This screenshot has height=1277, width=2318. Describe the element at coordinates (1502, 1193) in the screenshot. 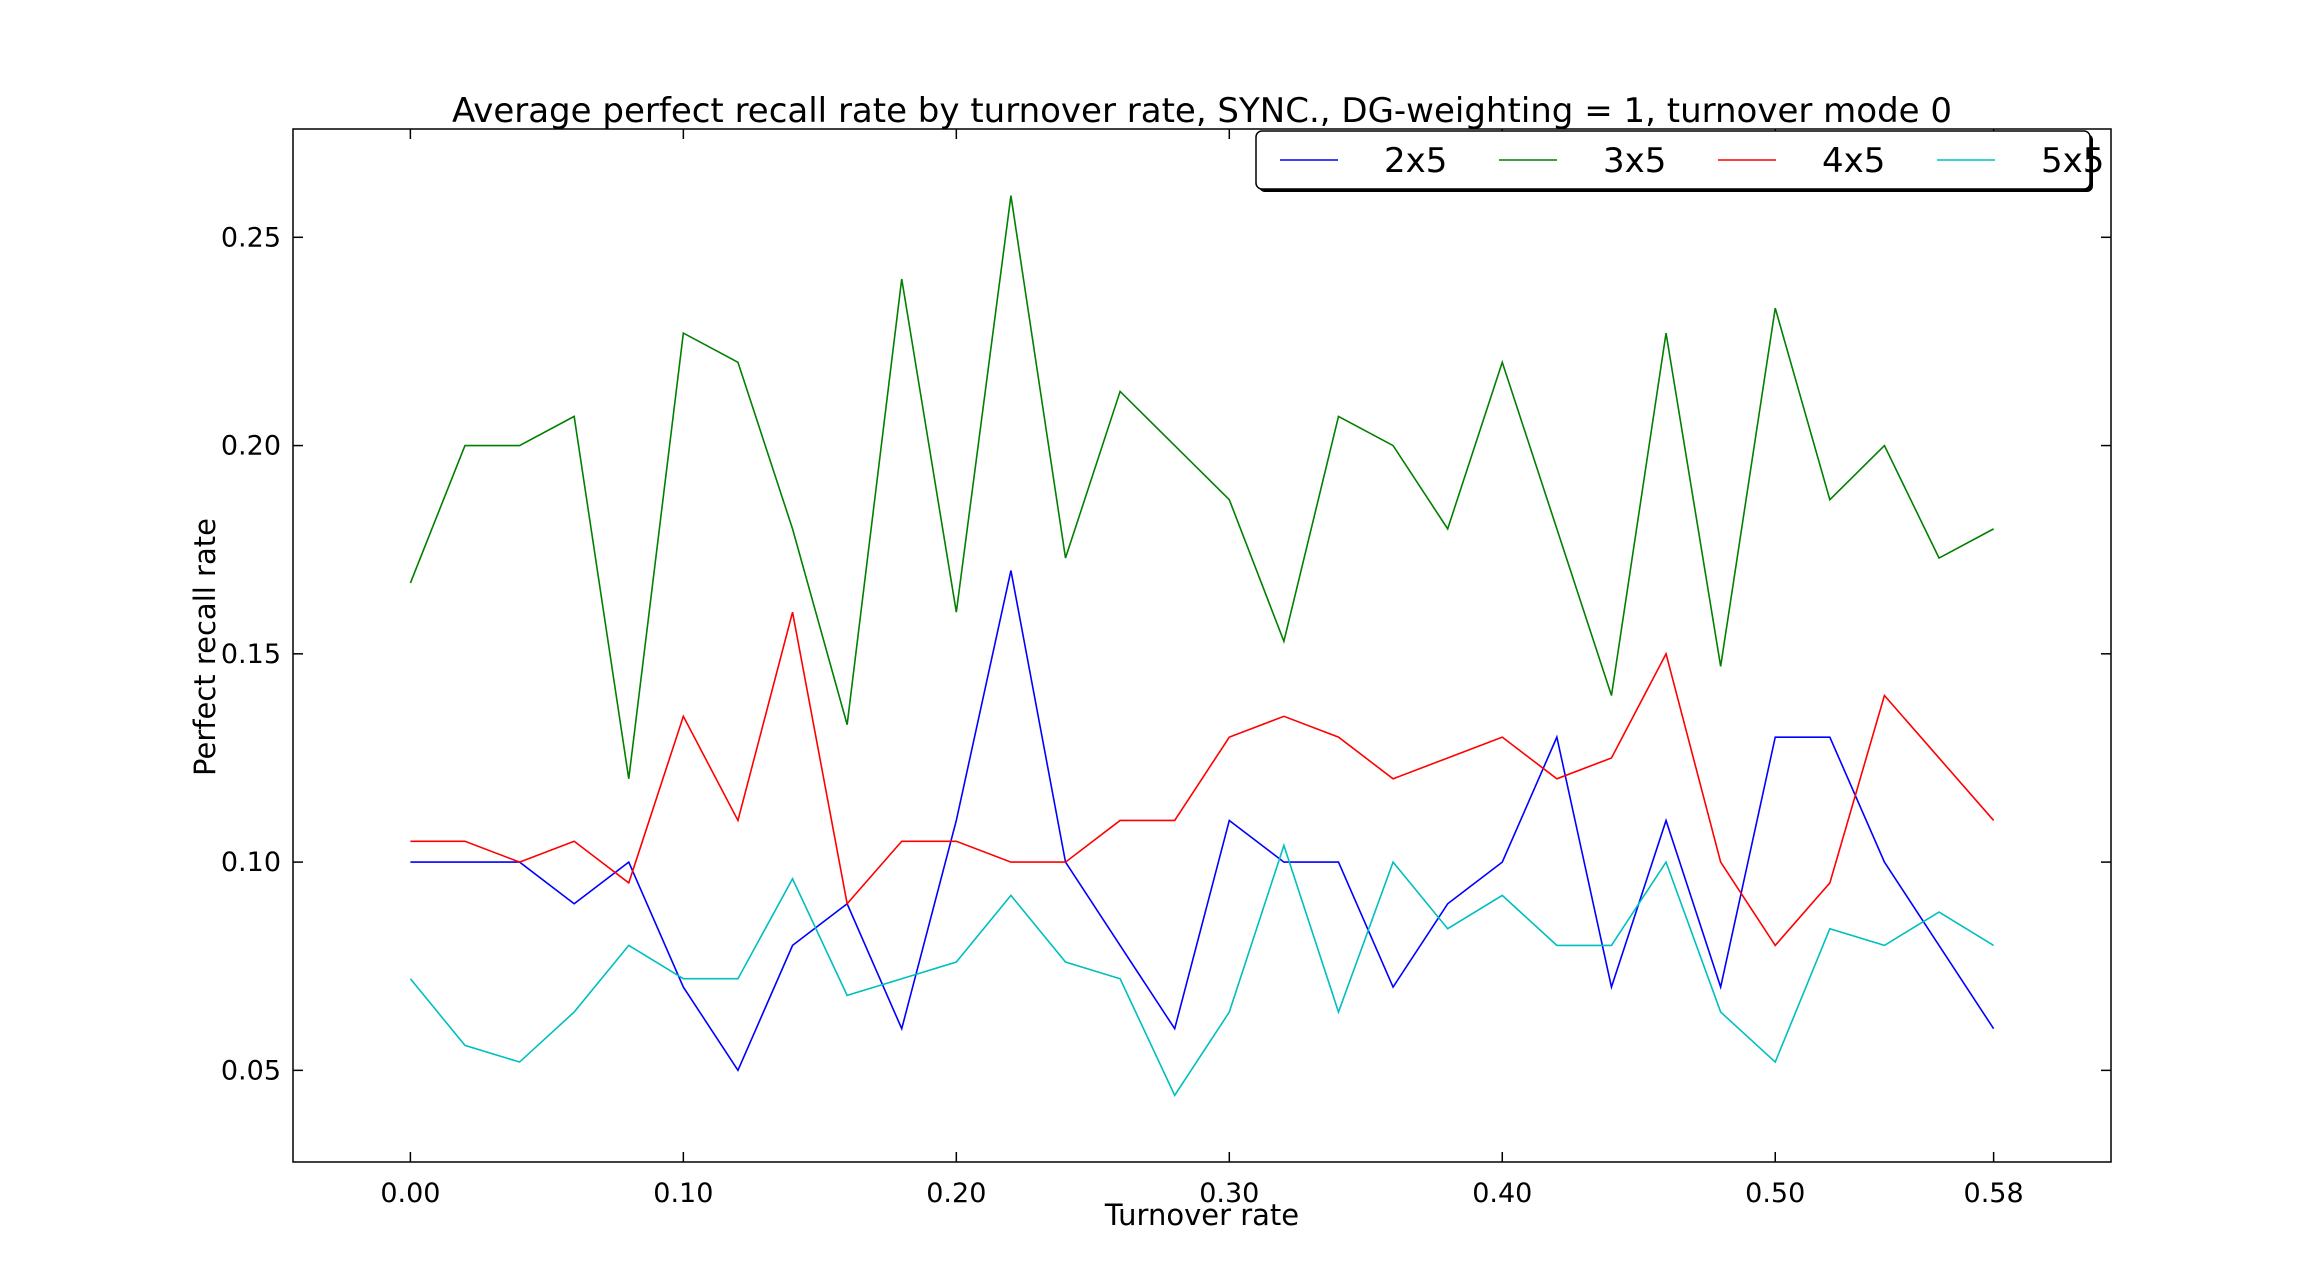

I see `x-tick-label: 0.40` at that location.